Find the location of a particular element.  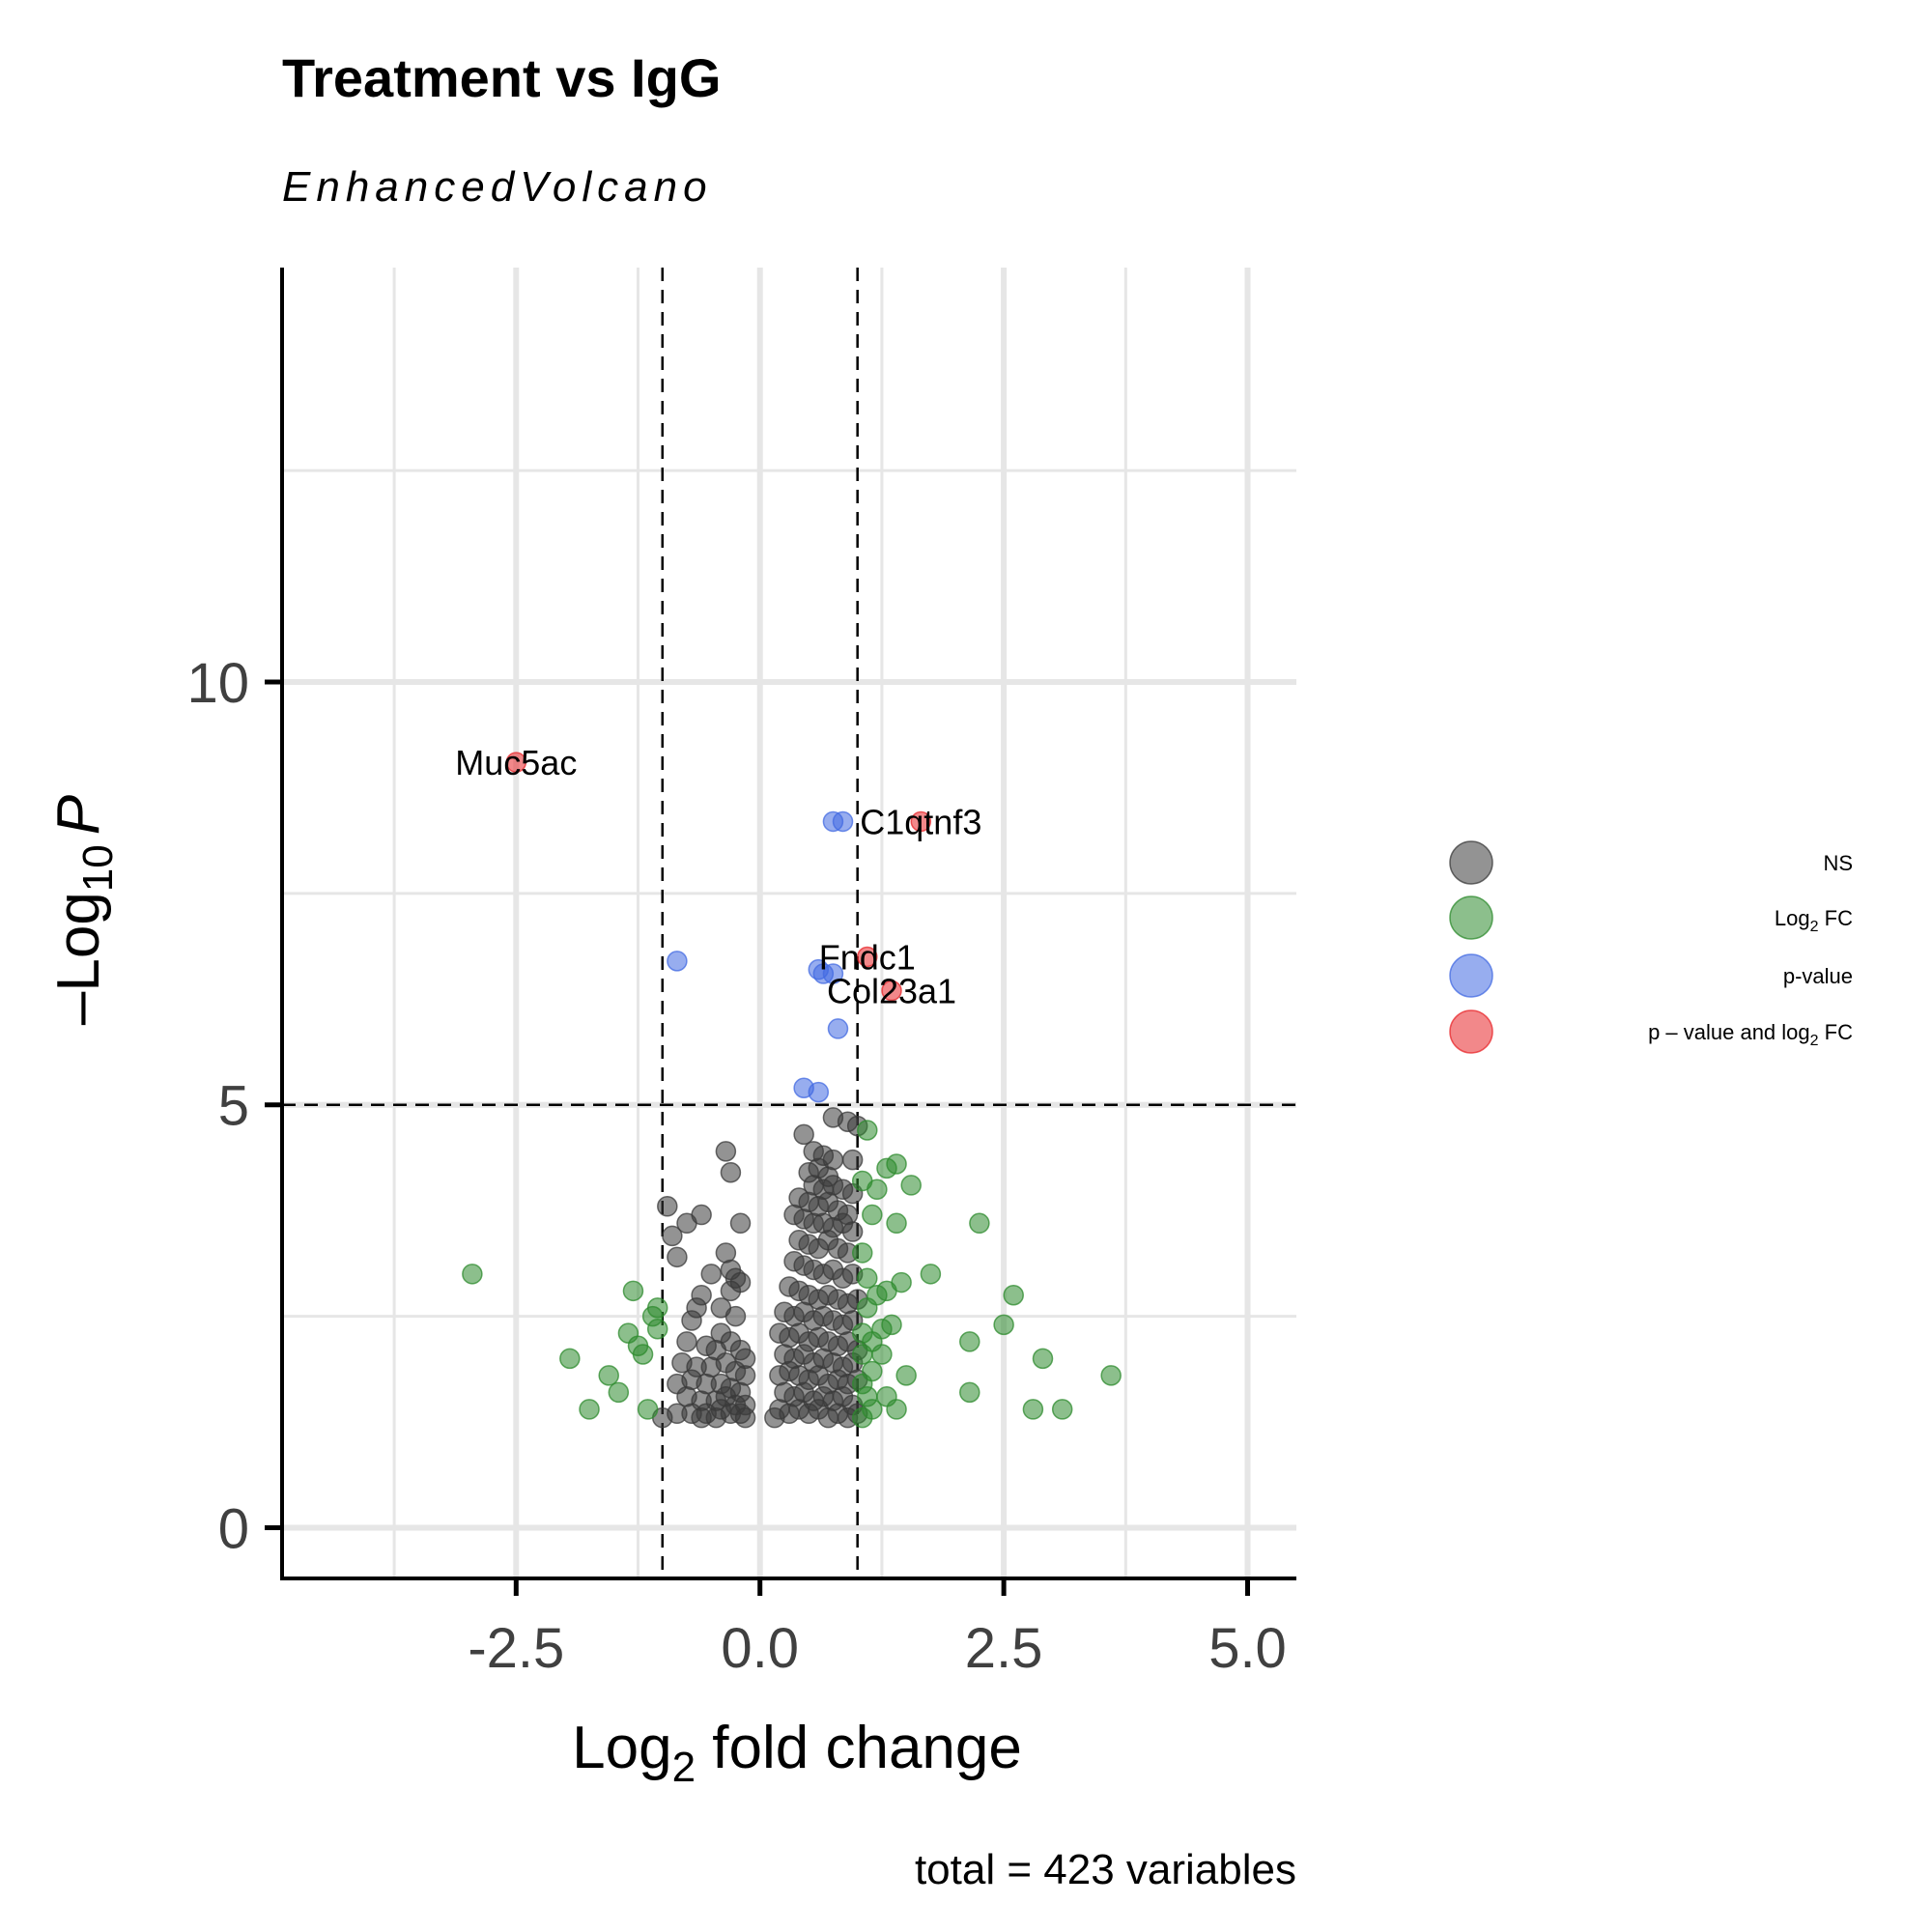

caption: total = 423 variables is located at coordinates (1105, 1869).